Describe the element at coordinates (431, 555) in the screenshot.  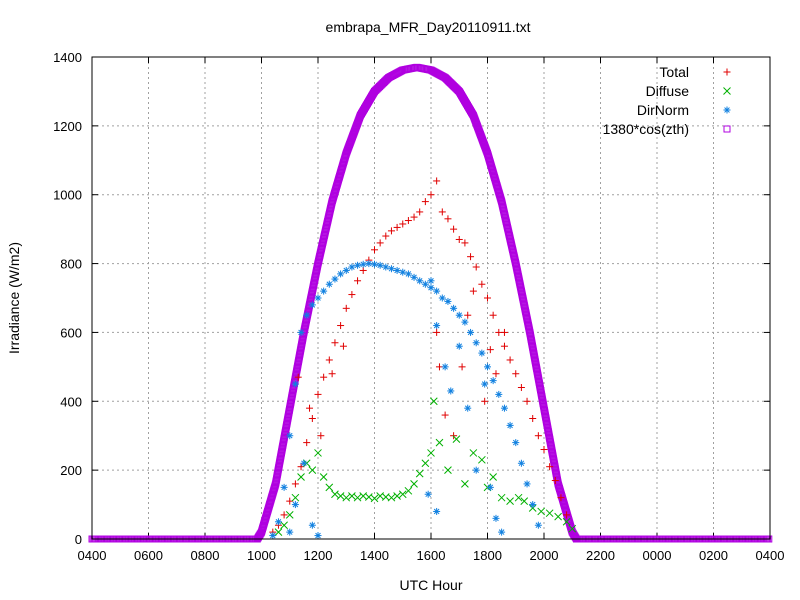
I see `x-tick-label: 1600` at that location.